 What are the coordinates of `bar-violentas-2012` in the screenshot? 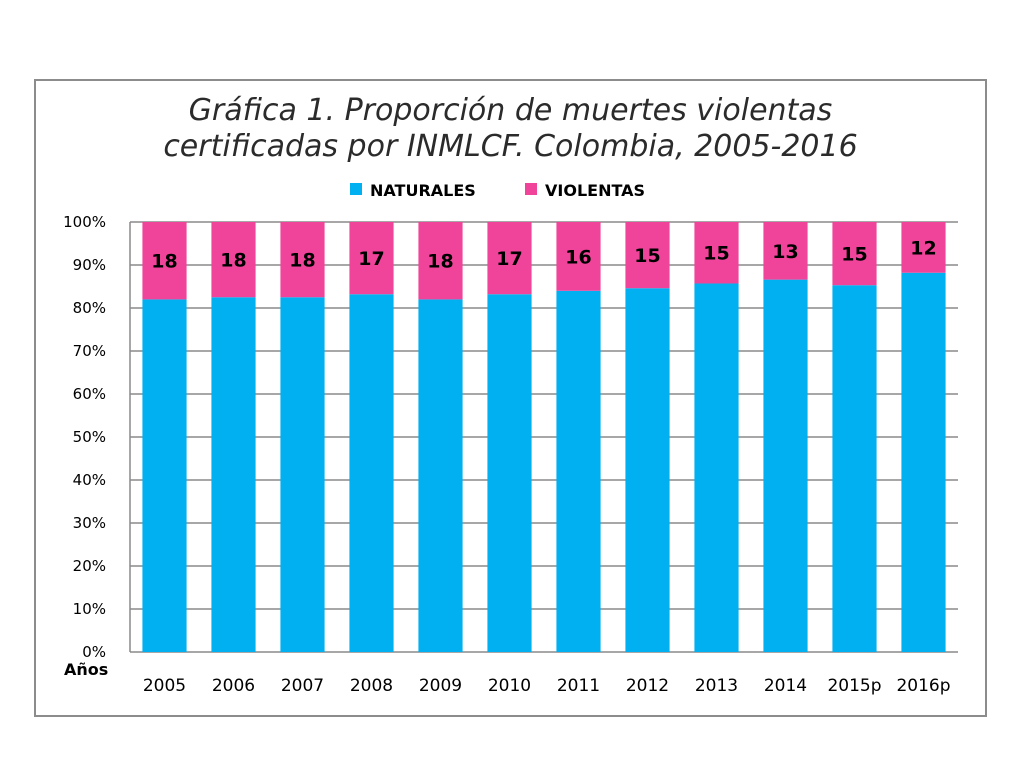 It's located at (647, 255).